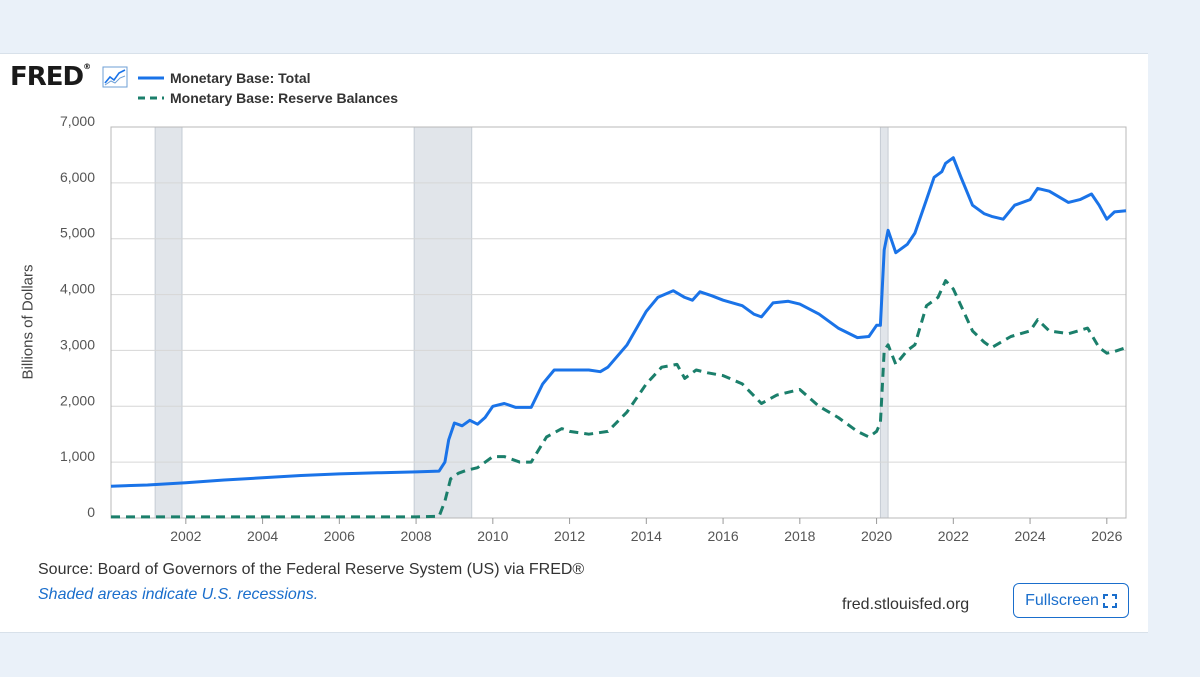 The width and height of the screenshot is (1200, 677). What do you see at coordinates (77, 233) in the screenshot?
I see `y-tick-label: 5,000` at bounding box center [77, 233].